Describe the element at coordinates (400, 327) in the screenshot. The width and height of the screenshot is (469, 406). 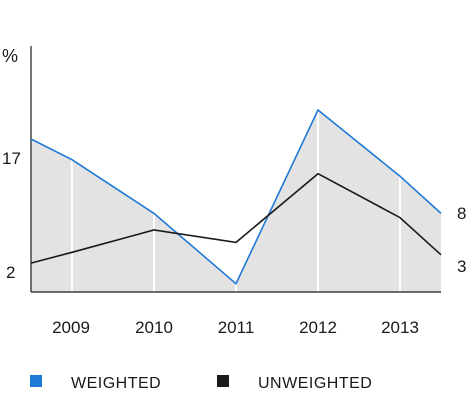
I see `x-tick-label-2013: 2013` at that location.